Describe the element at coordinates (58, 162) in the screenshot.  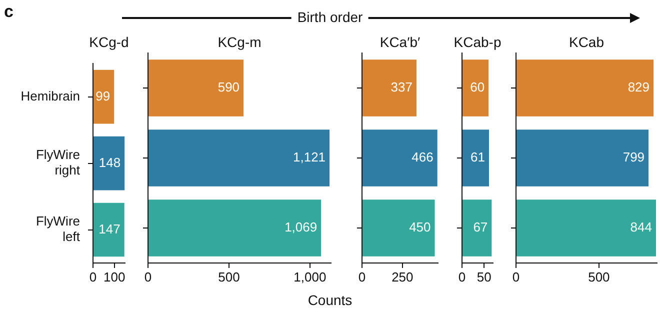
I see `y-tick-label: FlyWire right` at that location.